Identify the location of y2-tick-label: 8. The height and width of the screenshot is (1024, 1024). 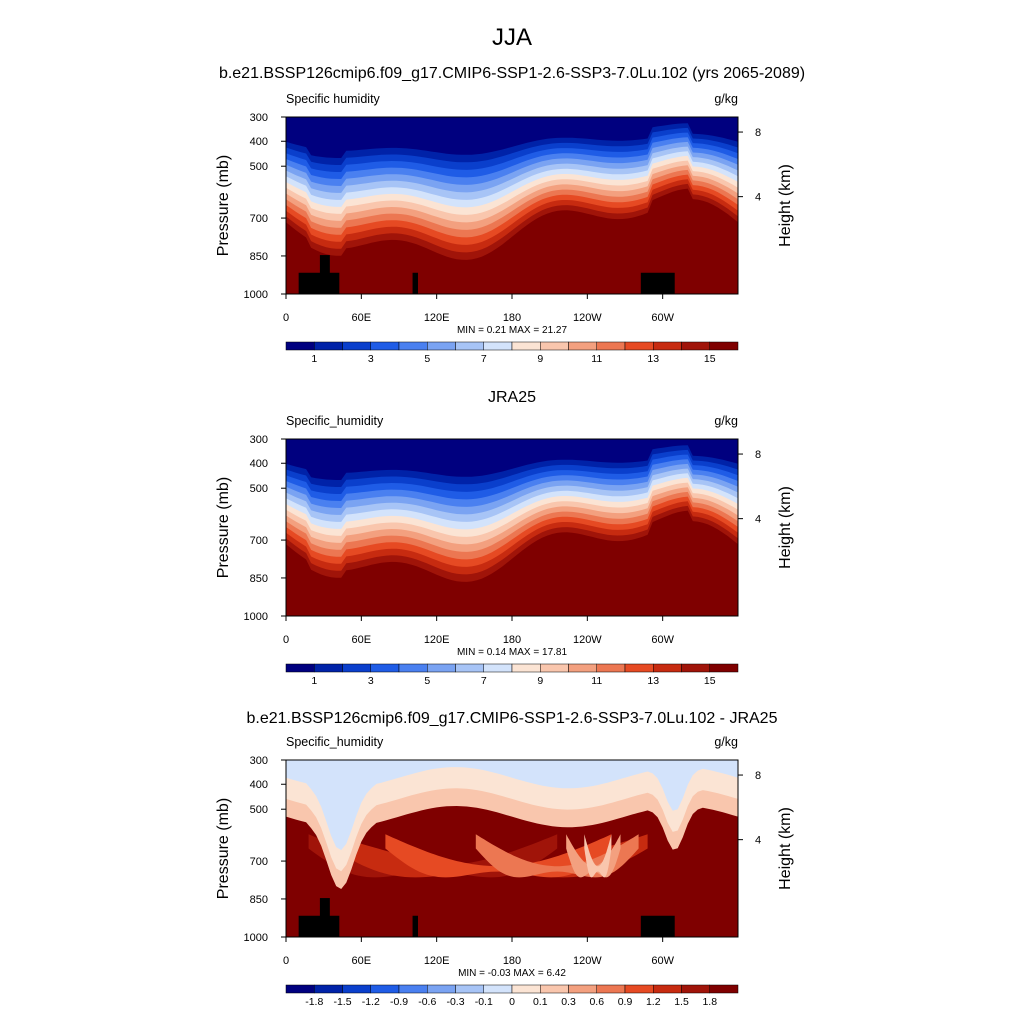
(758, 133).